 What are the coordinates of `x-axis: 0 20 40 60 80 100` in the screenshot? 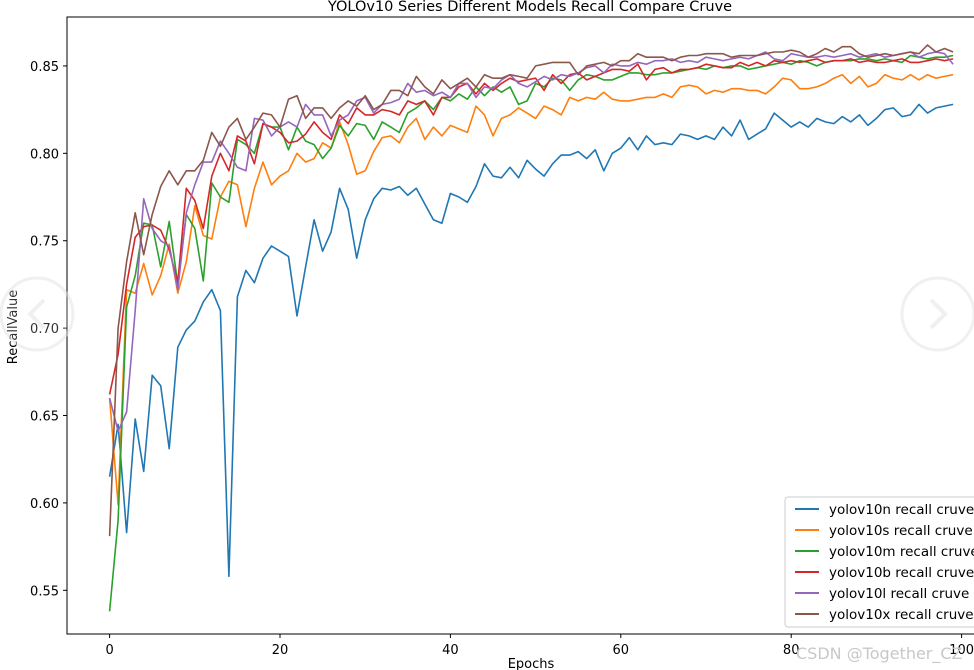 It's located at (539, 646).